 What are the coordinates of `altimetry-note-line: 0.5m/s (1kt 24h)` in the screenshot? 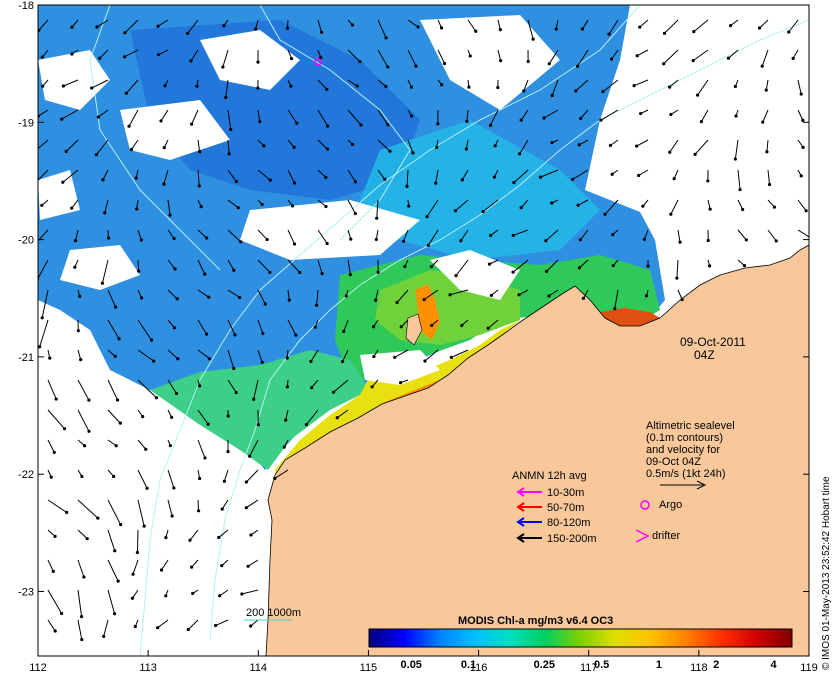 It's located at (685, 474).